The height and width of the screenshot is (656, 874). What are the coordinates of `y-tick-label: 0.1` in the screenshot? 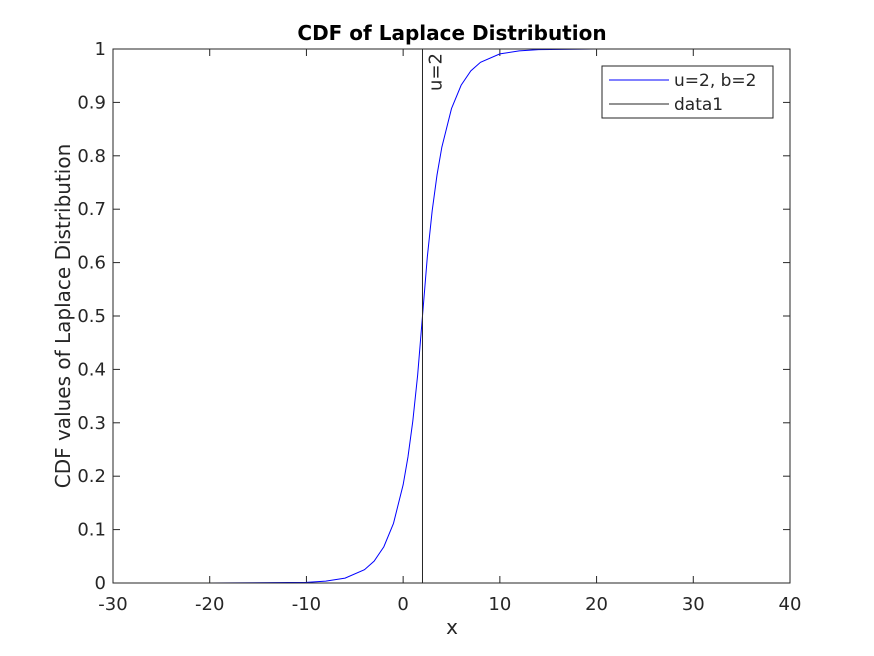 It's located at (91, 530).